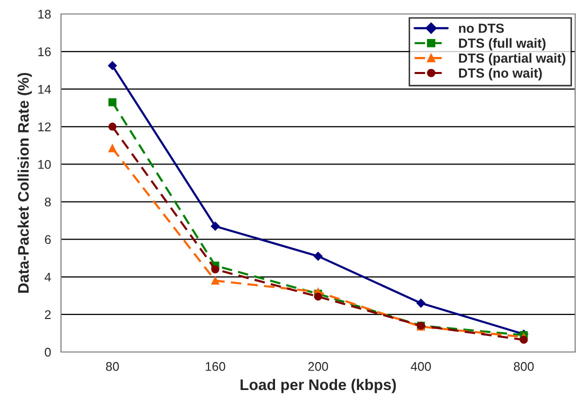 The image size is (581, 400). Describe the element at coordinates (481, 28) in the screenshot. I see `legend-label: no DTS` at that location.